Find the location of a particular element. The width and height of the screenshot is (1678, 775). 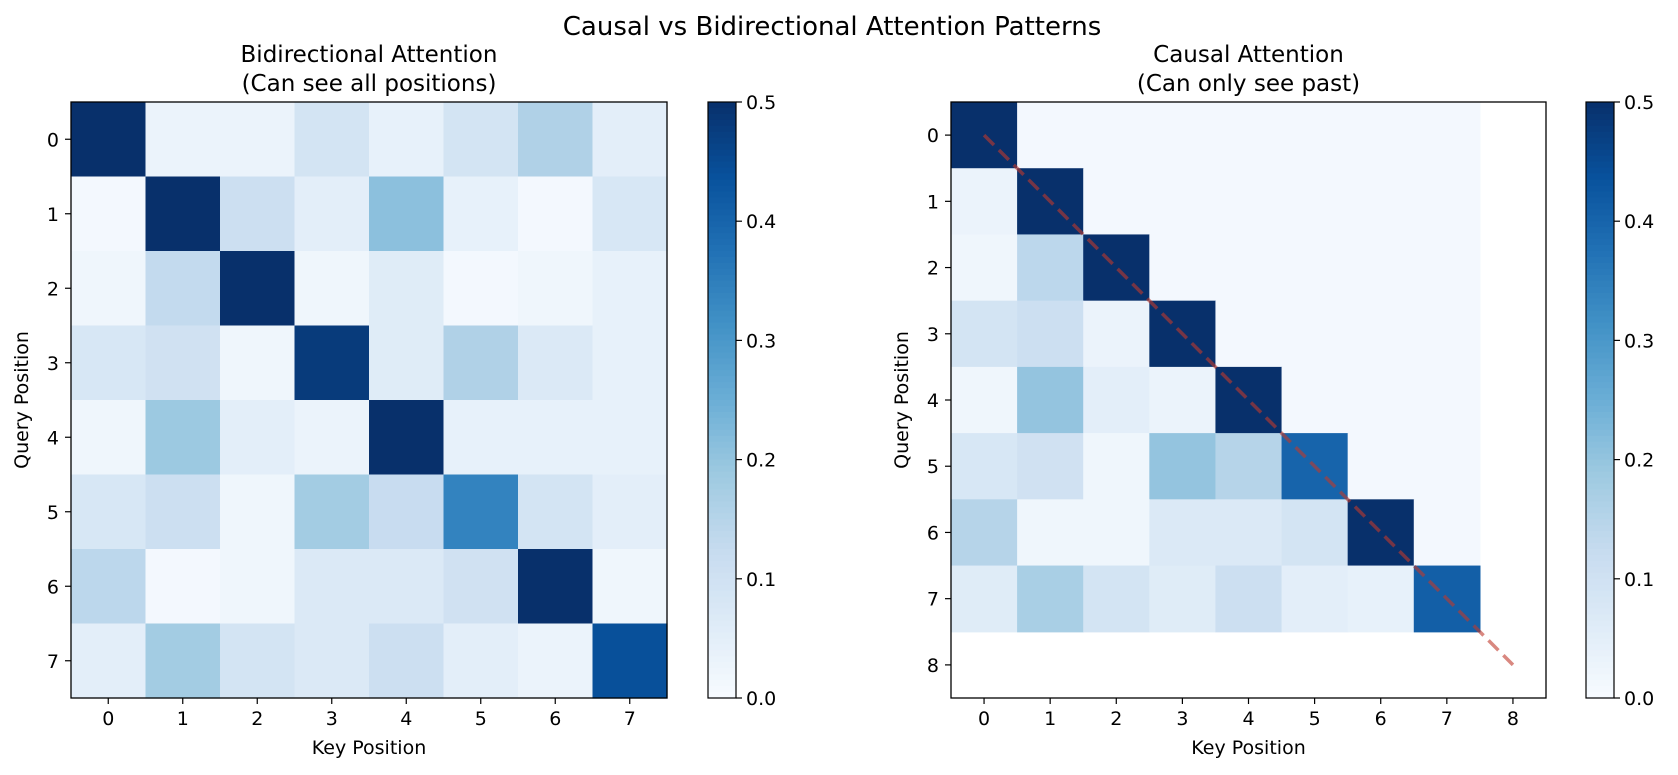

x-tick-label: 6 is located at coordinates (555, 719).